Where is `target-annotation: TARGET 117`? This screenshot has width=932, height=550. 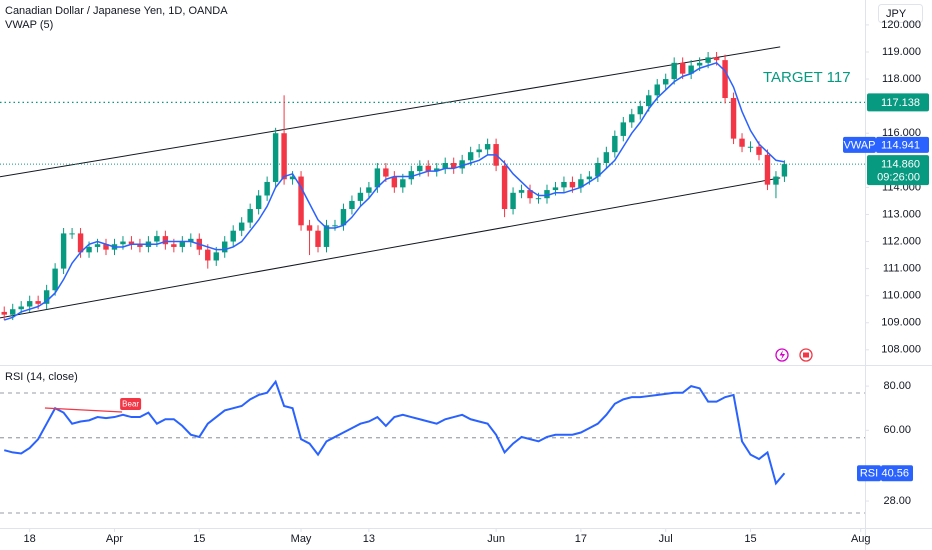
target-annotation: TARGET 117 is located at coordinates (807, 77).